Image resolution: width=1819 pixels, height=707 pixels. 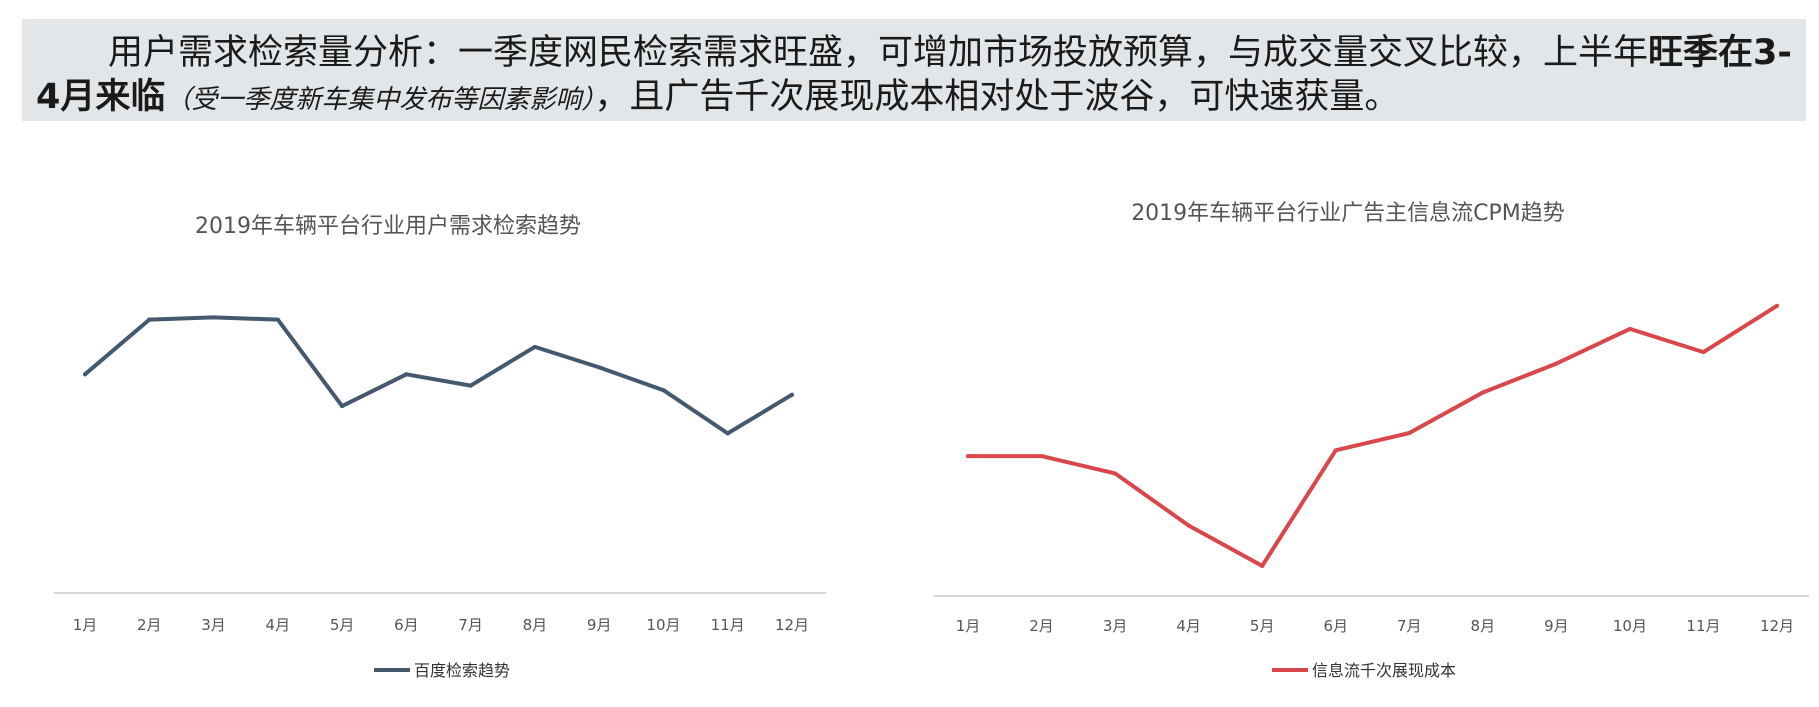 What do you see at coordinates (663, 625) in the screenshot?
I see `search-chart-x-tick: 10月` at bounding box center [663, 625].